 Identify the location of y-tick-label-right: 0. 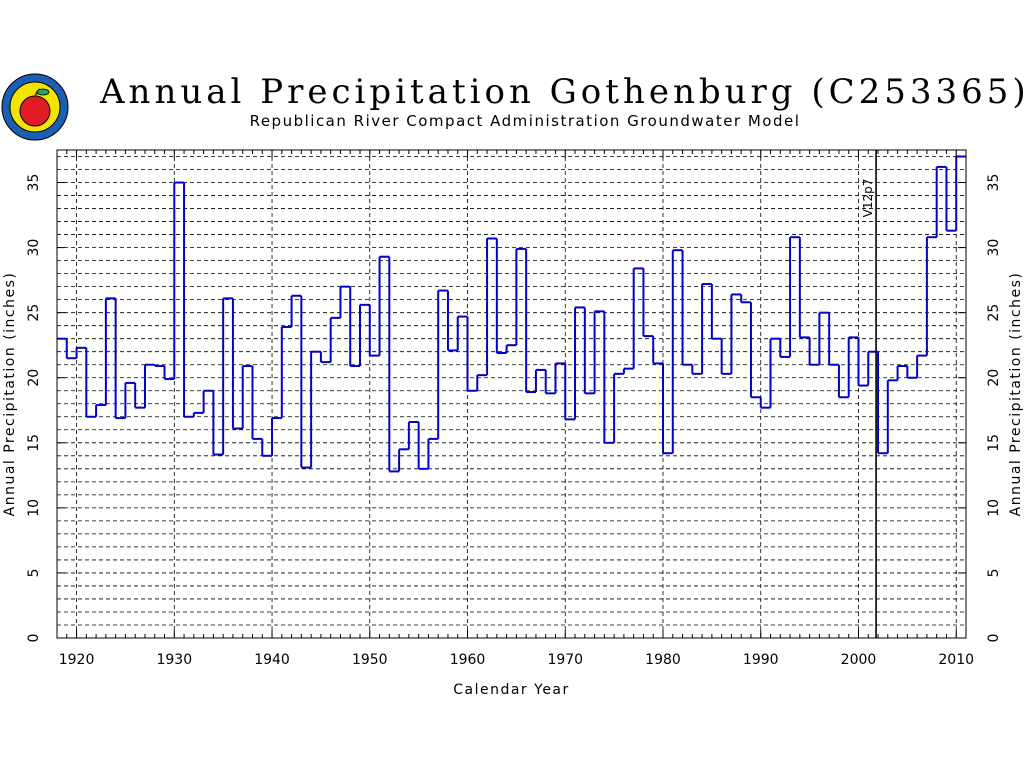
(994, 638).